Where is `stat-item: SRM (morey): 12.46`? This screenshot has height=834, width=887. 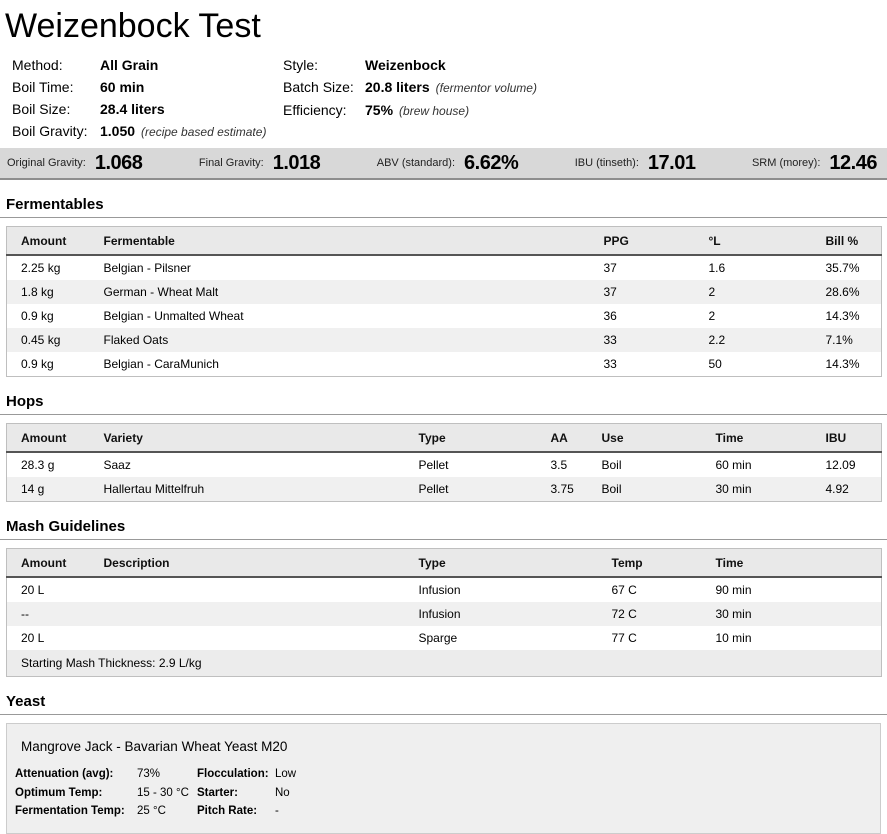
stat-item: SRM (morey): 12.46 is located at coordinates (814, 163).